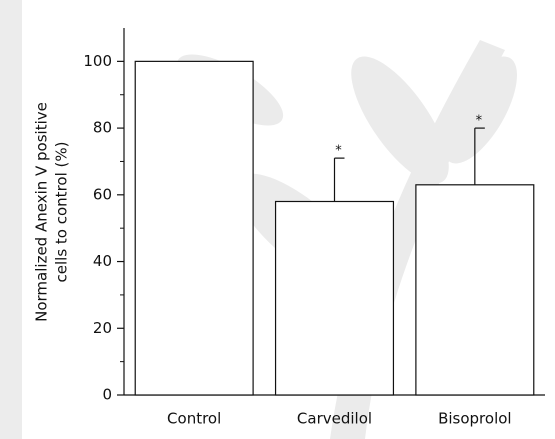 Image resolution: width=555 pixels, height=439 pixels. What do you see at coordinates (42, 212) in the screenshot?
I see `y-axis-label: Normalized Anexin V positive` at bounding box center [42, 212].